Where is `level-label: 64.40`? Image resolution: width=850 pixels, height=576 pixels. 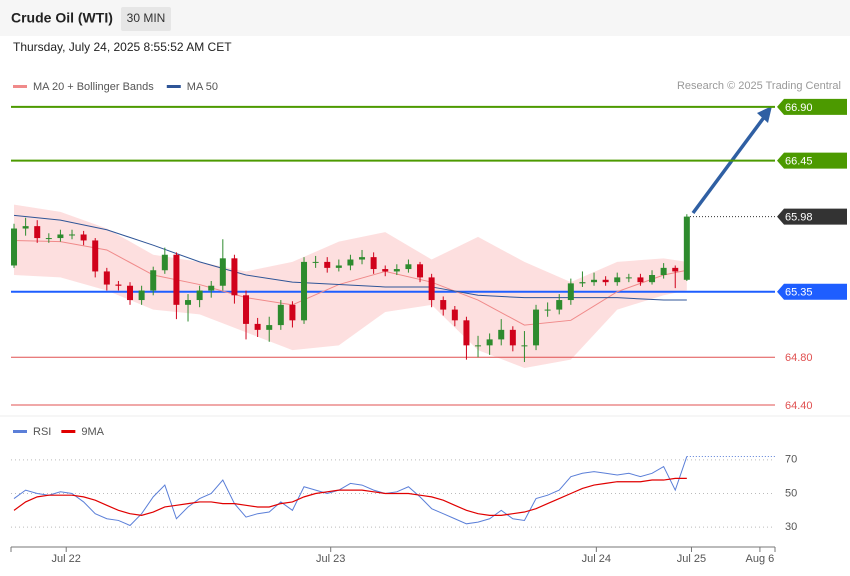
level-label: 64.40 is located at coordinates (799, 406).